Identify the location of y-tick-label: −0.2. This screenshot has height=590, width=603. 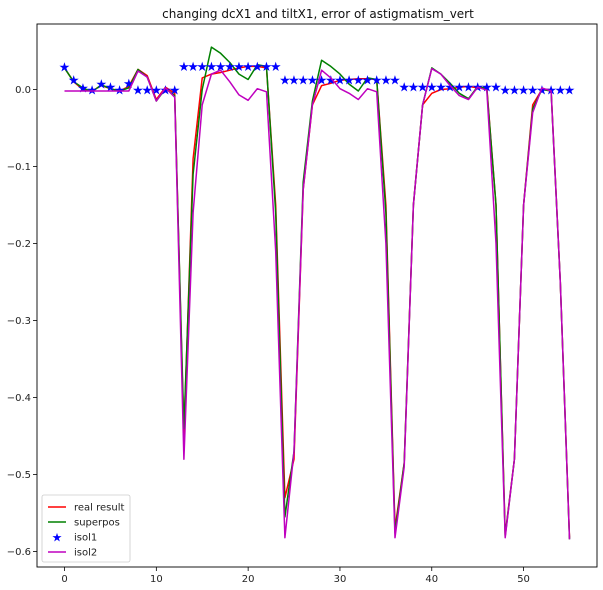
(19, 244).